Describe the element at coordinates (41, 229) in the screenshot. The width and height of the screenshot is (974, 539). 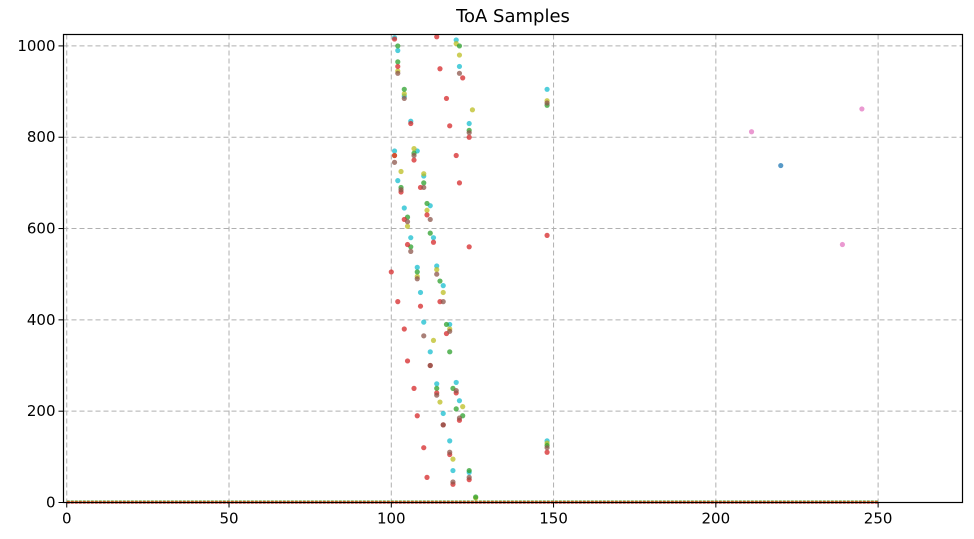
I see `y-tick-label: 600` at that location.